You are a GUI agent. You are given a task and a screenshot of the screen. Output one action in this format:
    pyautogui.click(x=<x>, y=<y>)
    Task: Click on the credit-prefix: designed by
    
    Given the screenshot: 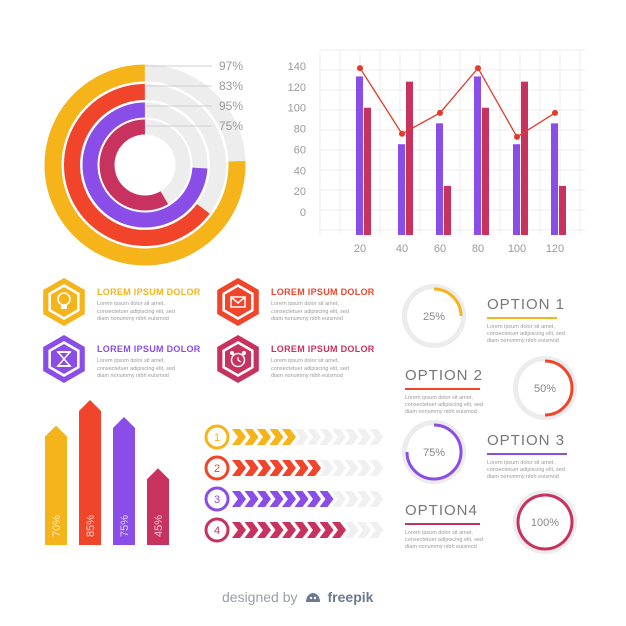 What is the action you would take?
    pyautogui.click(x=260, y=597)
    